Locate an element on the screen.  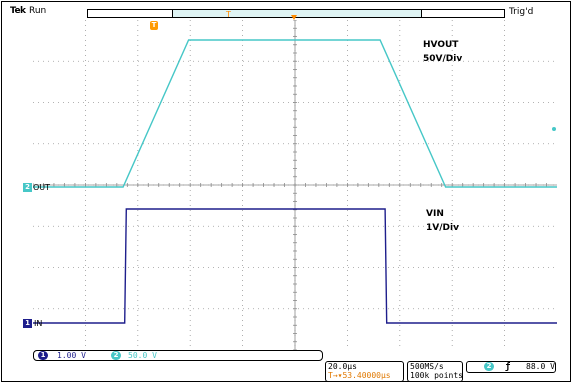
channel-readout-box is located at coordinates (178, 355).